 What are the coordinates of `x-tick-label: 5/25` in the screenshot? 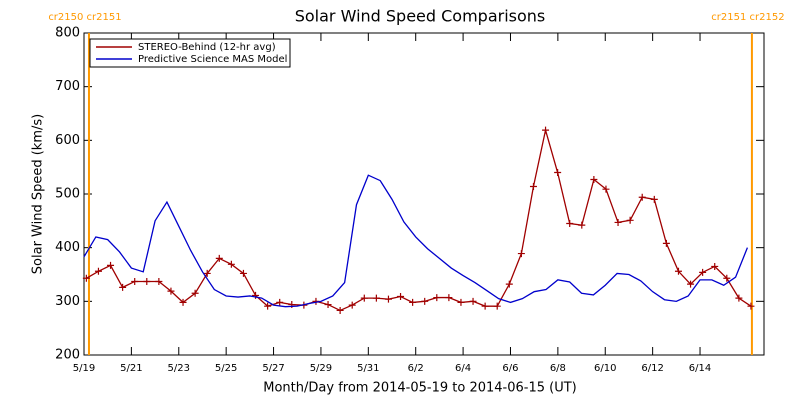 It's located at (226, 368).